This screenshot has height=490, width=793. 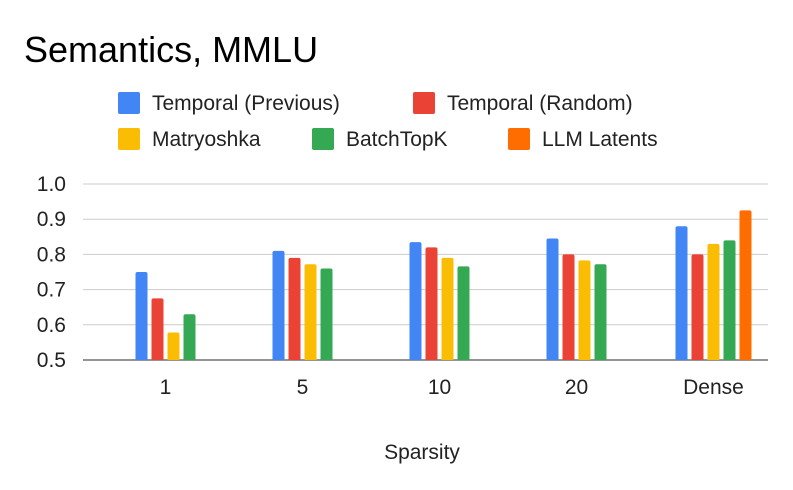 I want to click on y-tick-label-1: 0.6, so click(x=51, y=325).